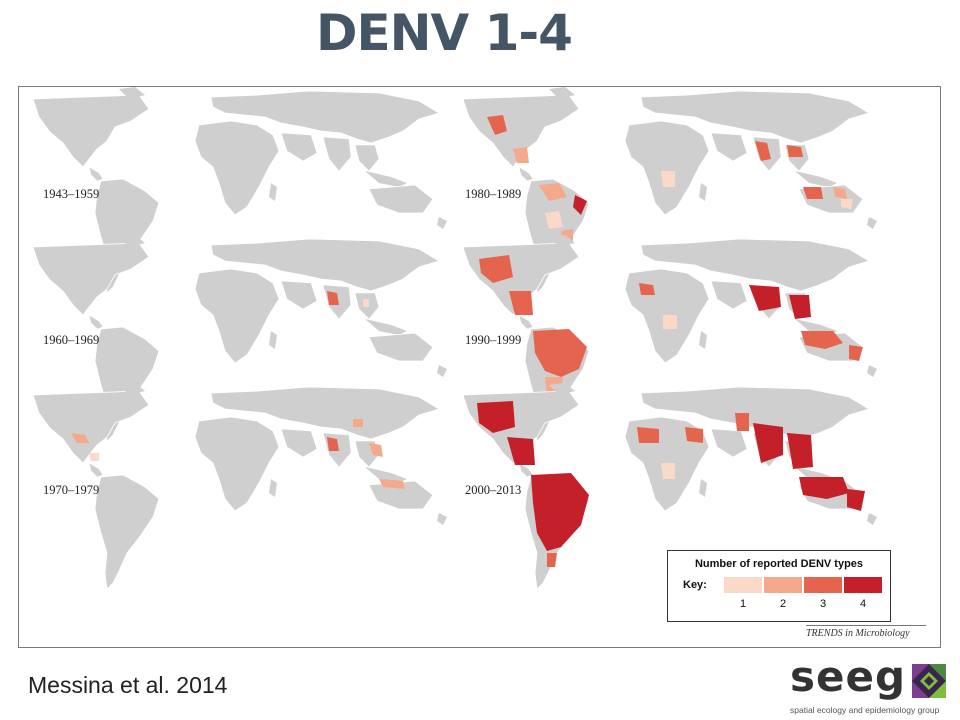 This screenshot has height=720, width=960. What do you see at coordinates (865, 710) in the screenshot?
I see `logo-tagline: spatial ecology and epidemiology group` at bounding box center [865, 710].